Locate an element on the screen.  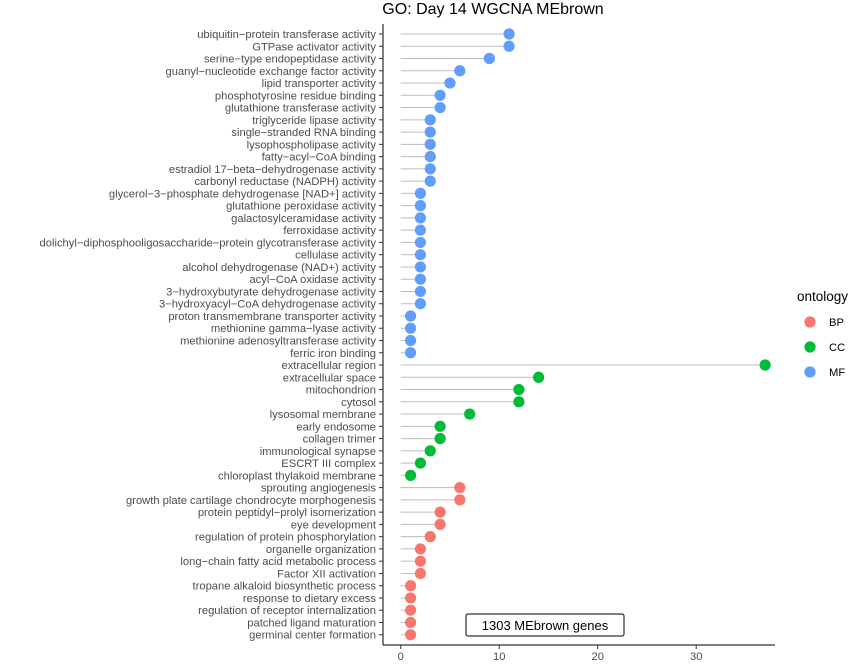
category-label: early endosome is located at coordinates (336, 427).